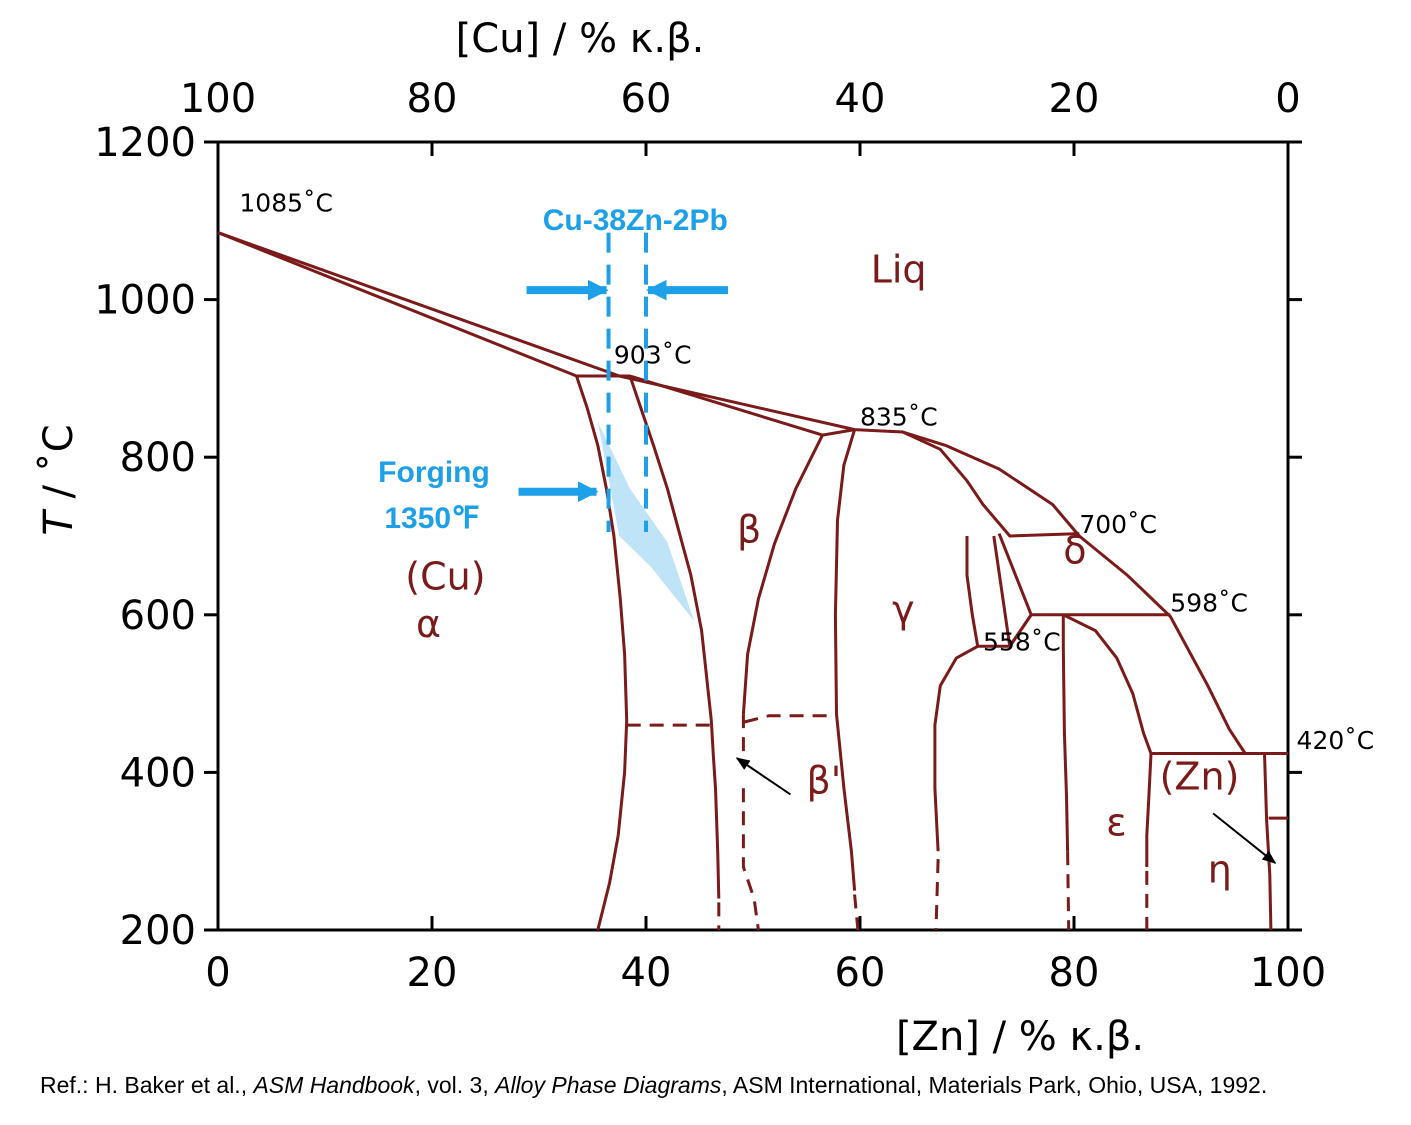  I want to click on x-tick-label: 20, so click(432, 973).